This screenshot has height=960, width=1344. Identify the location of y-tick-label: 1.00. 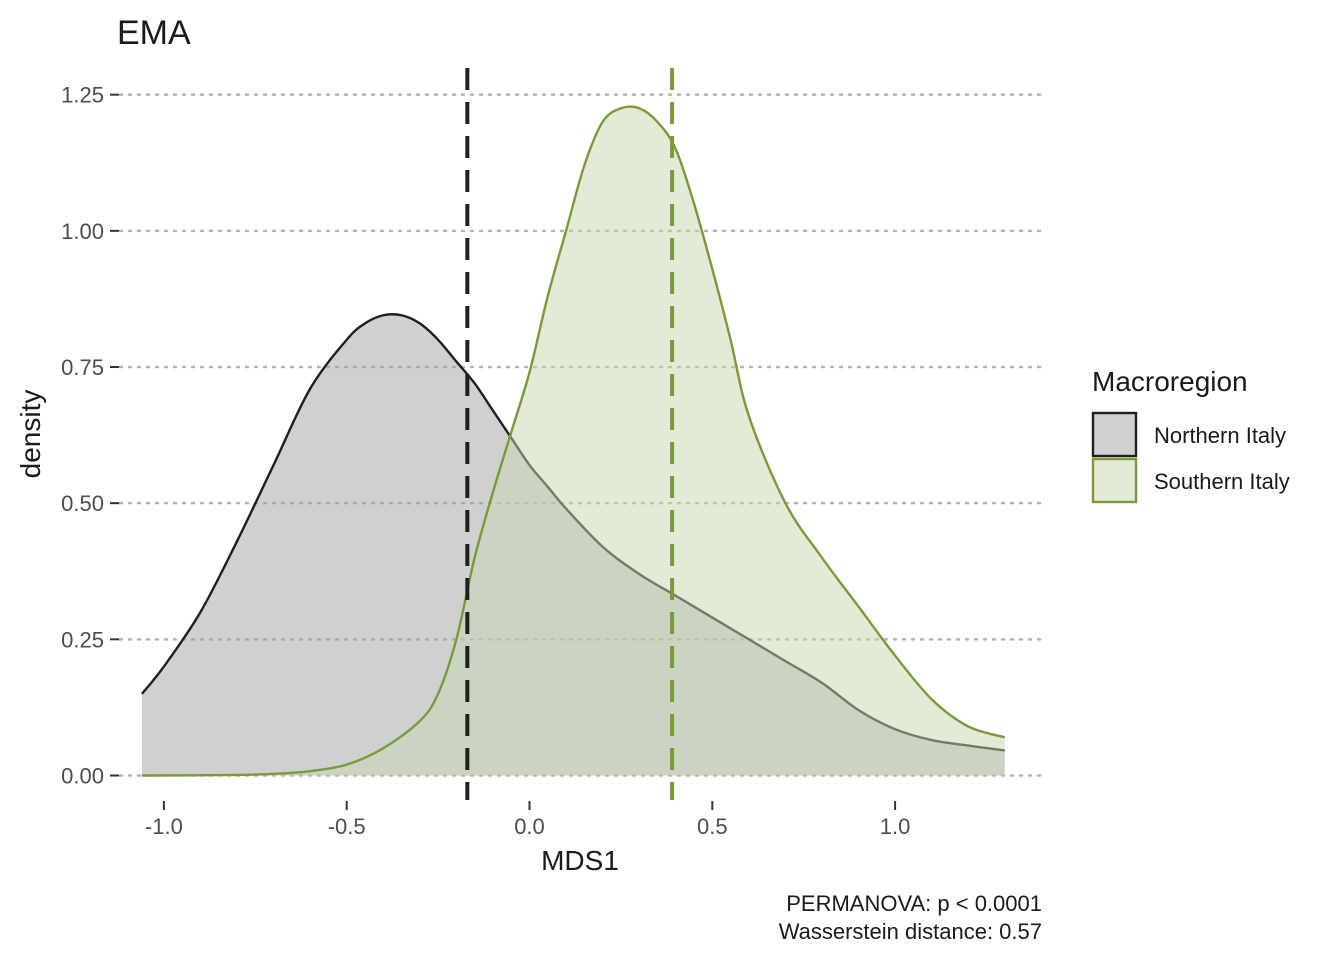
(82, 231).